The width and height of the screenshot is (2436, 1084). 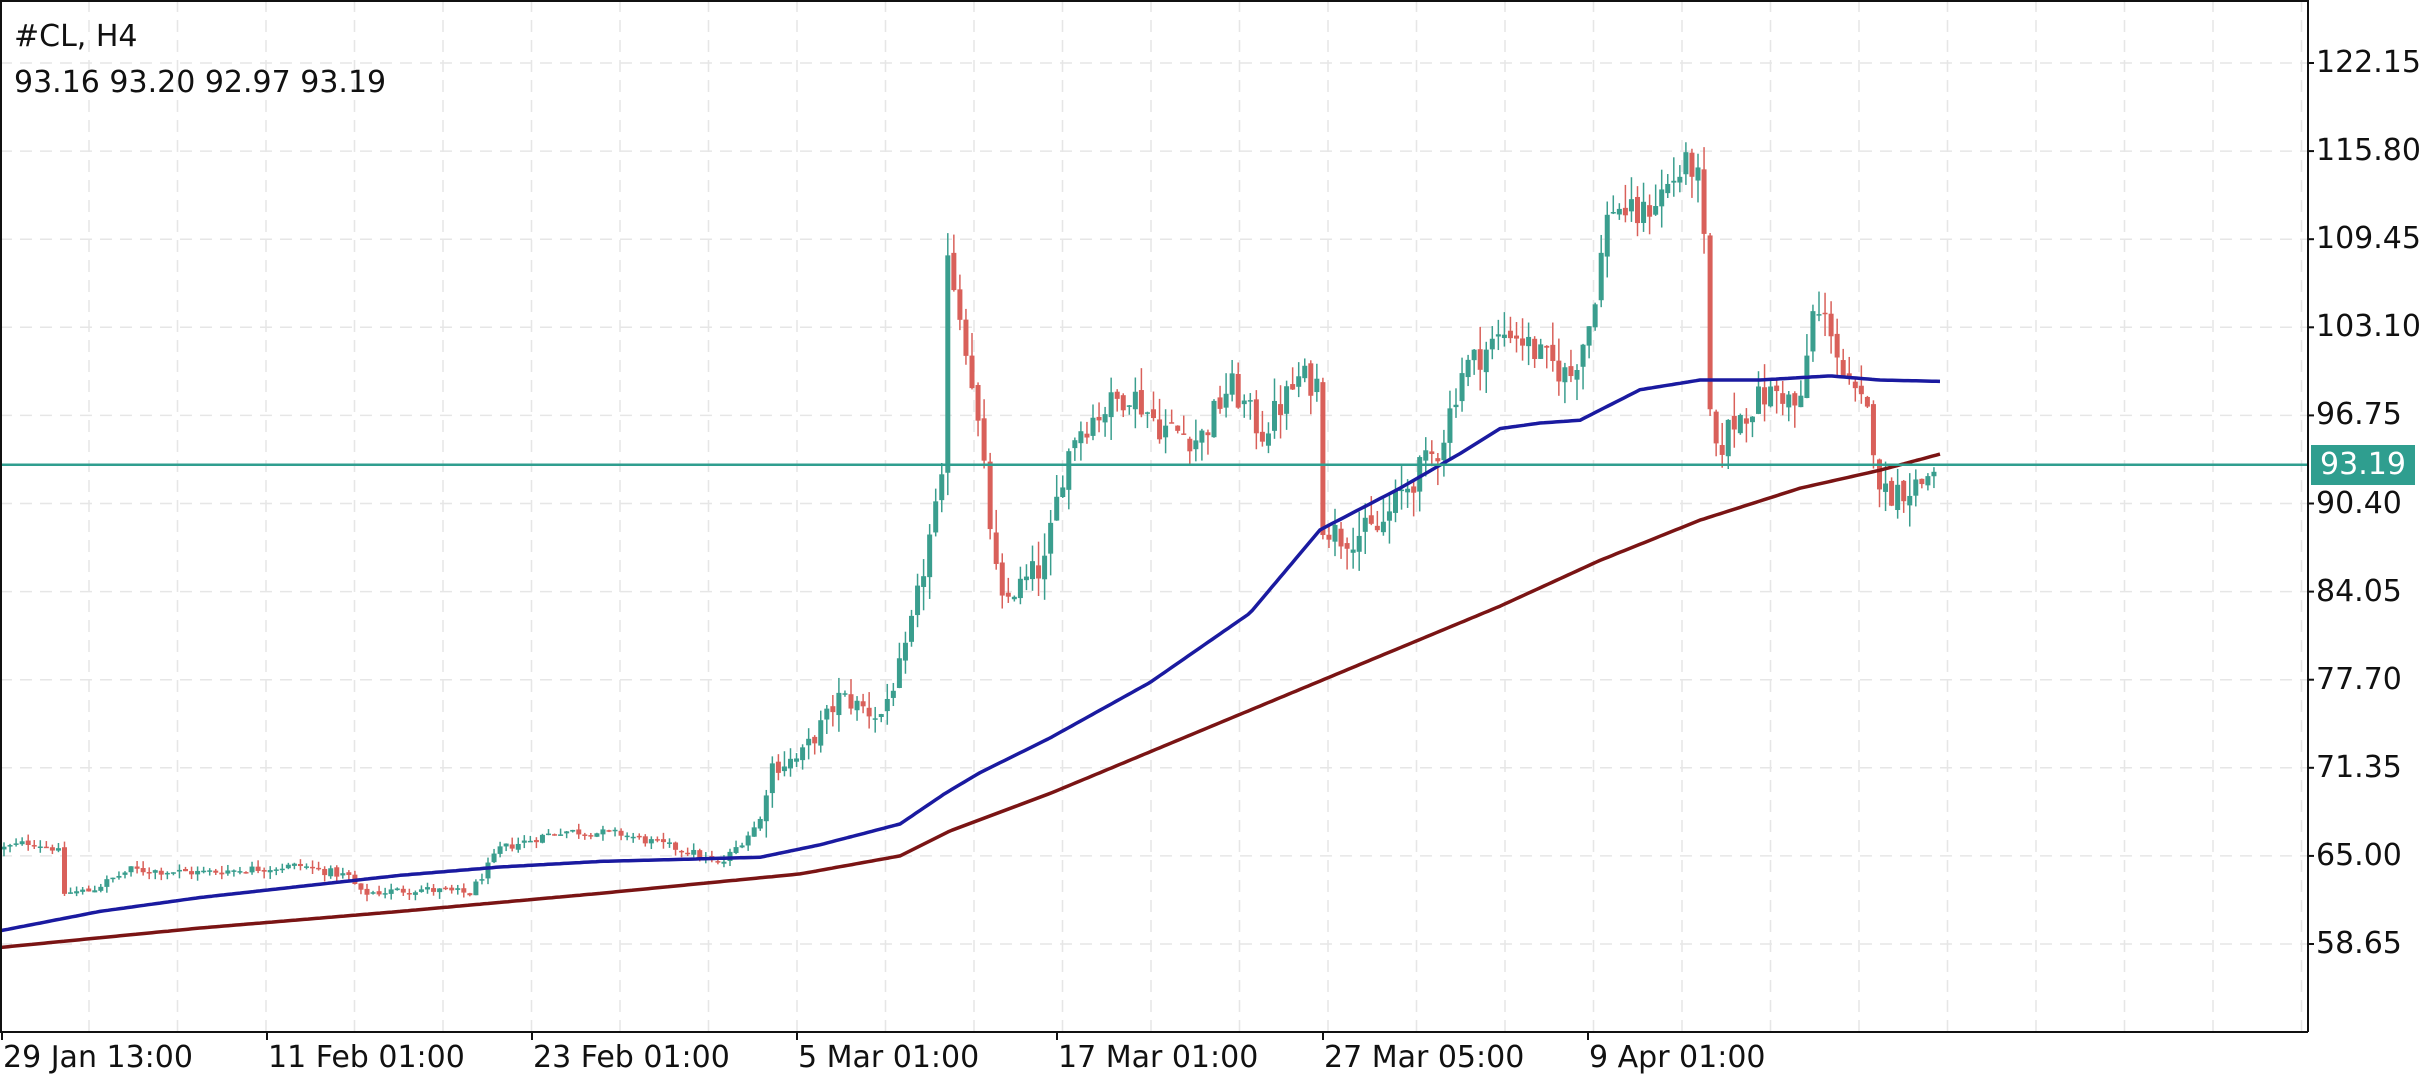 I want to click on ohlc-values: 93.16 93.20 92.97 93.19, so click(x=200, y=82).